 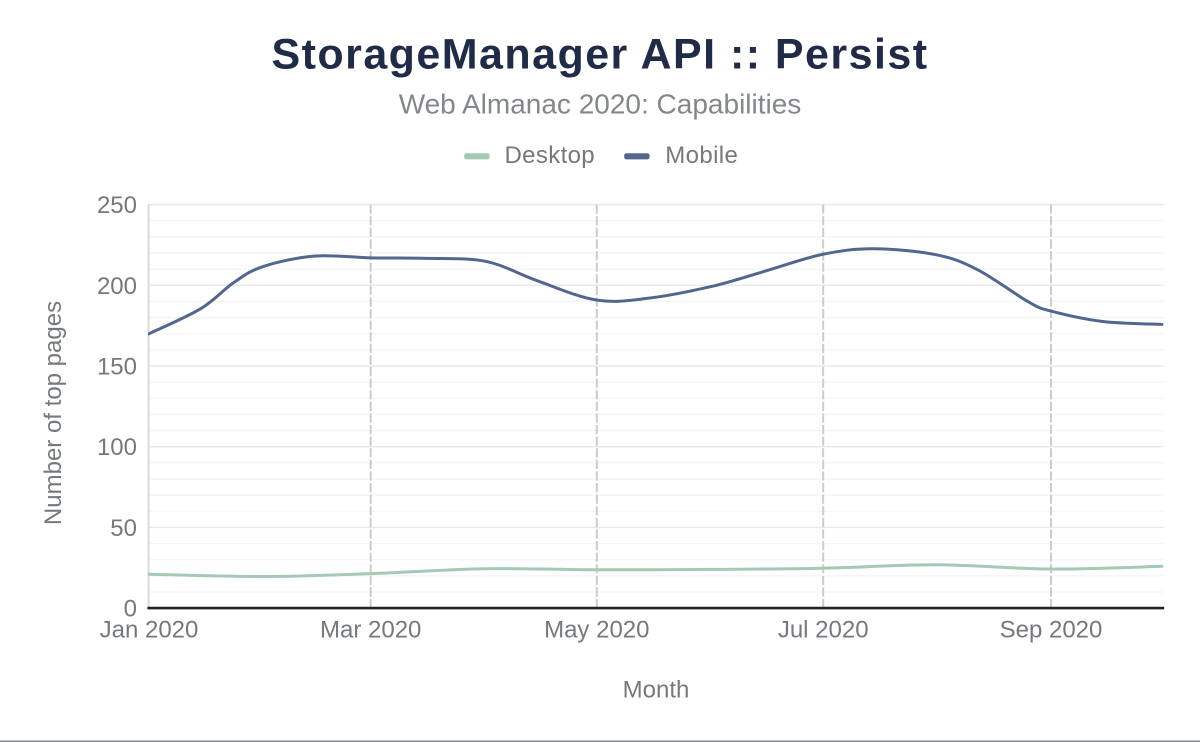 What do you see at coordinates (1051, 630) in the screenshot?
I see `svg-text: Sep 2020` at bounding box center [1051, 630].